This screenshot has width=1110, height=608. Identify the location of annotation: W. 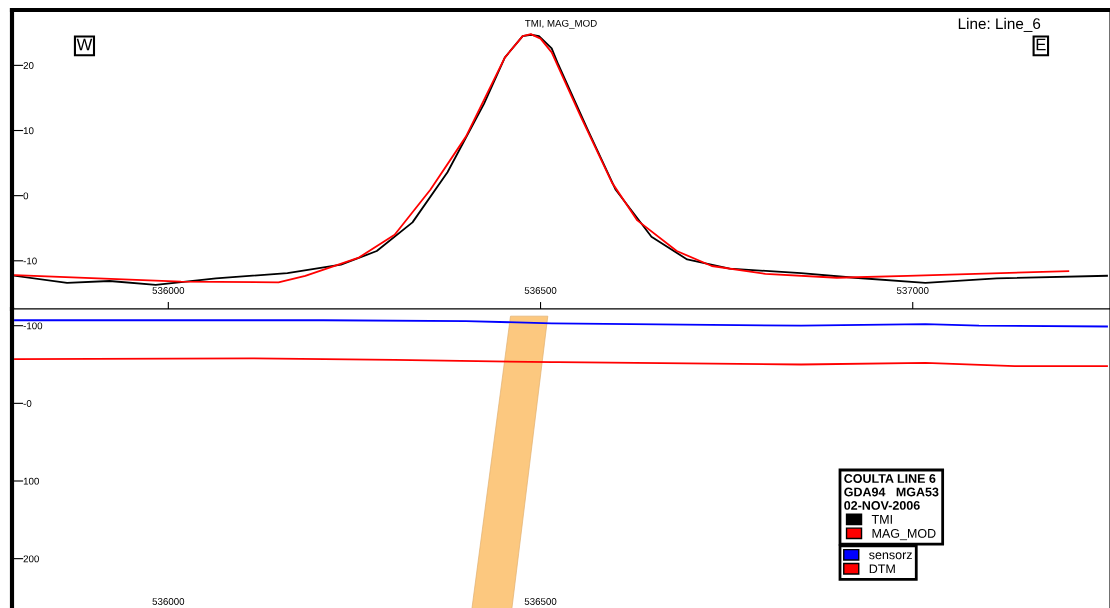
(84, 44).